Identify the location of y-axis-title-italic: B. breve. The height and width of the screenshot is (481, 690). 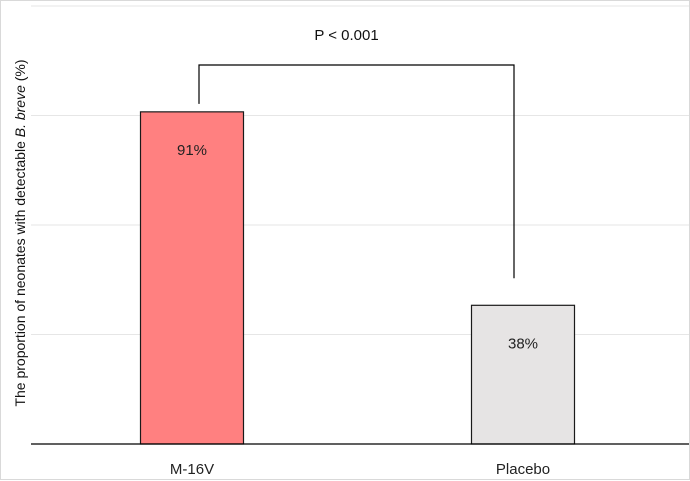
(20, 111).